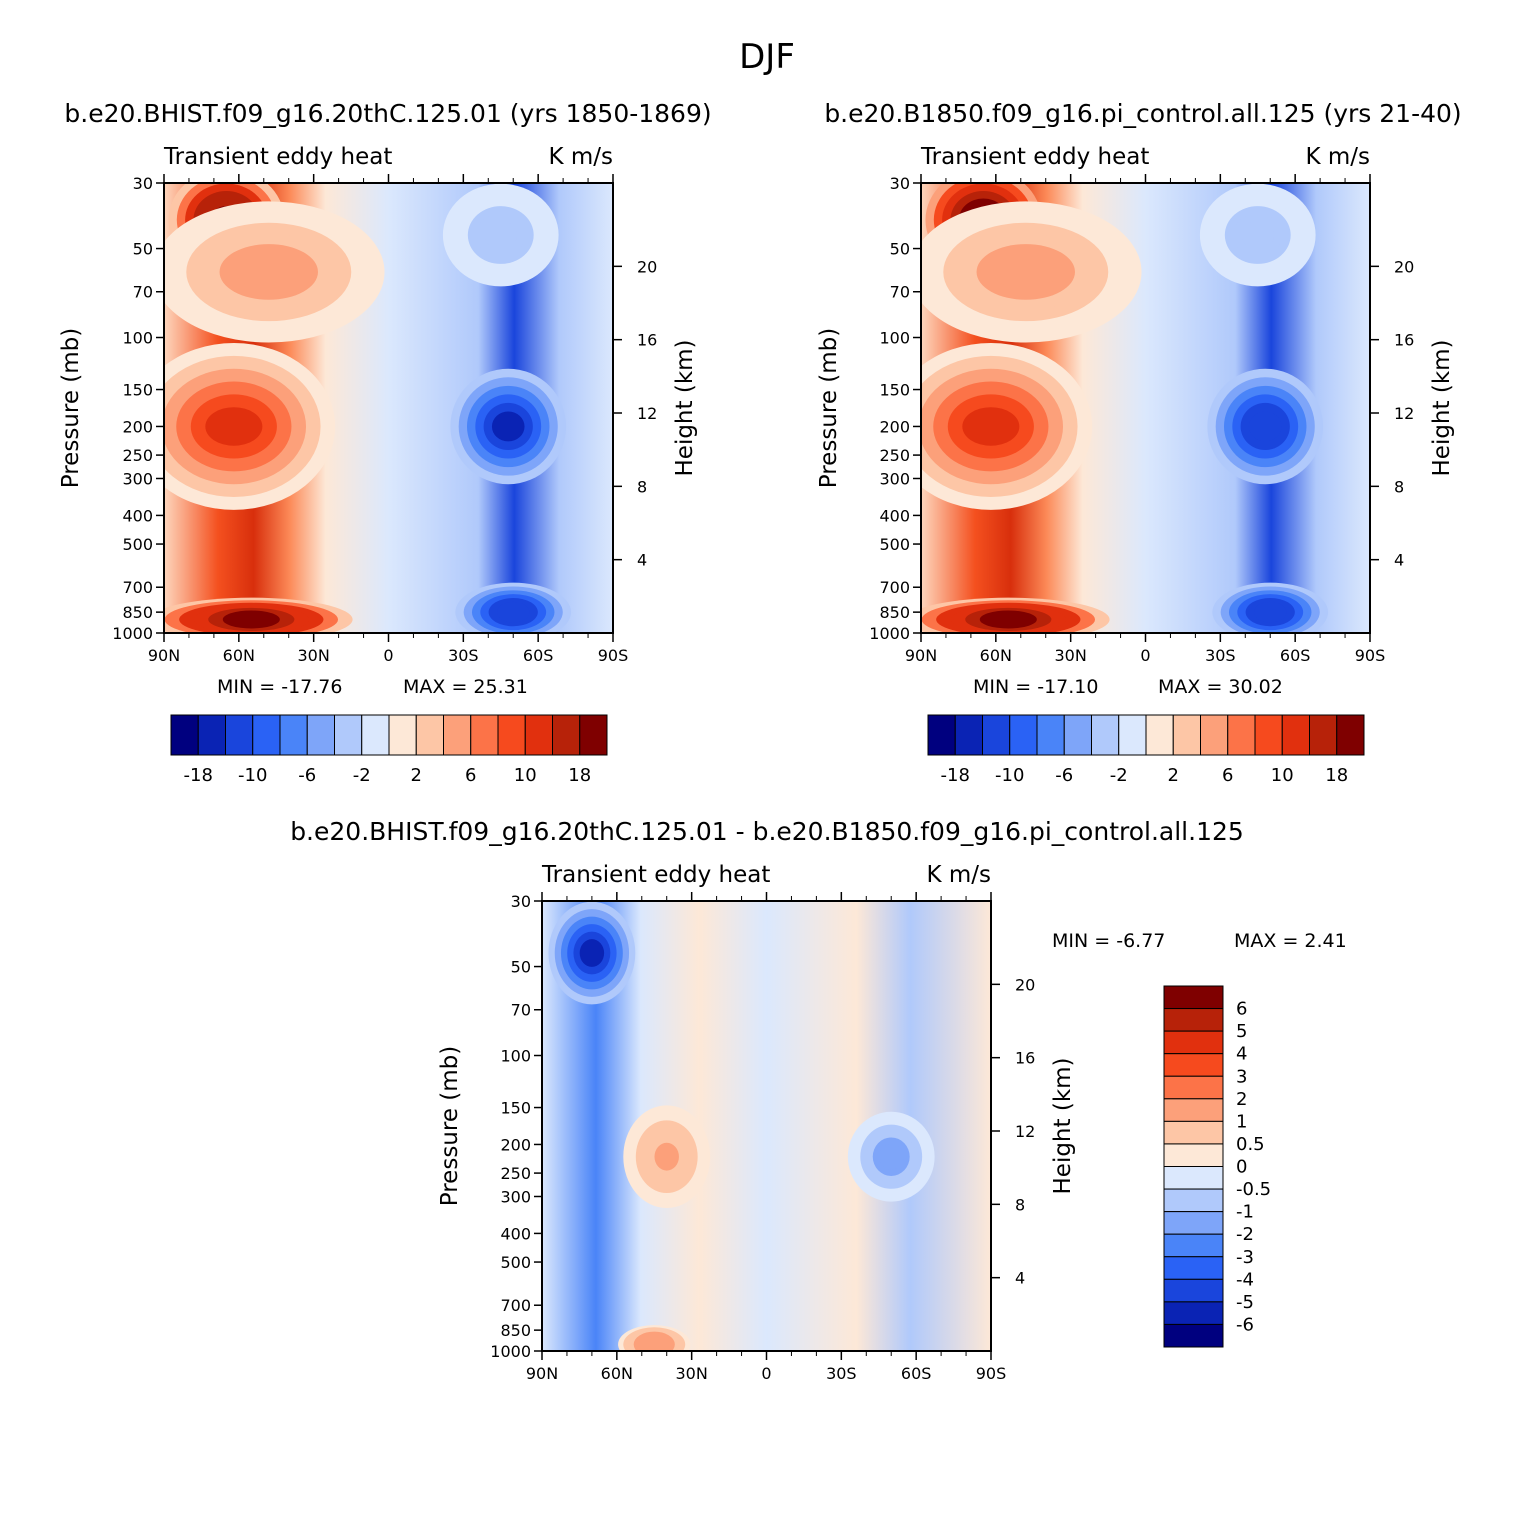 This screenshot has height=1535, width=1535. Describe the element at coordinates (1064, 775) in the screenshot. I see `colorbar-label: -6` at that location.